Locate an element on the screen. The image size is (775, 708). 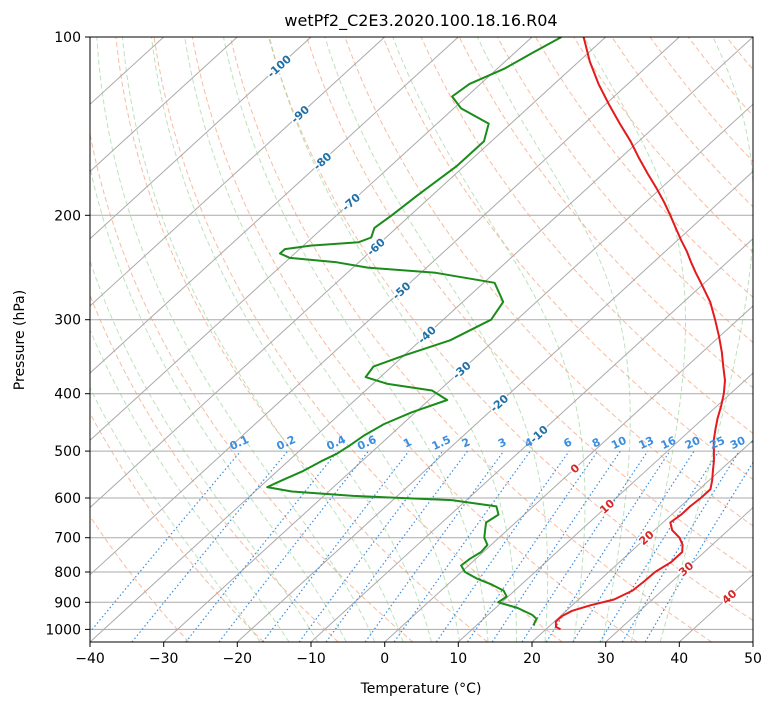
x-tick-label: −10 is located at coordinates (311, 659).